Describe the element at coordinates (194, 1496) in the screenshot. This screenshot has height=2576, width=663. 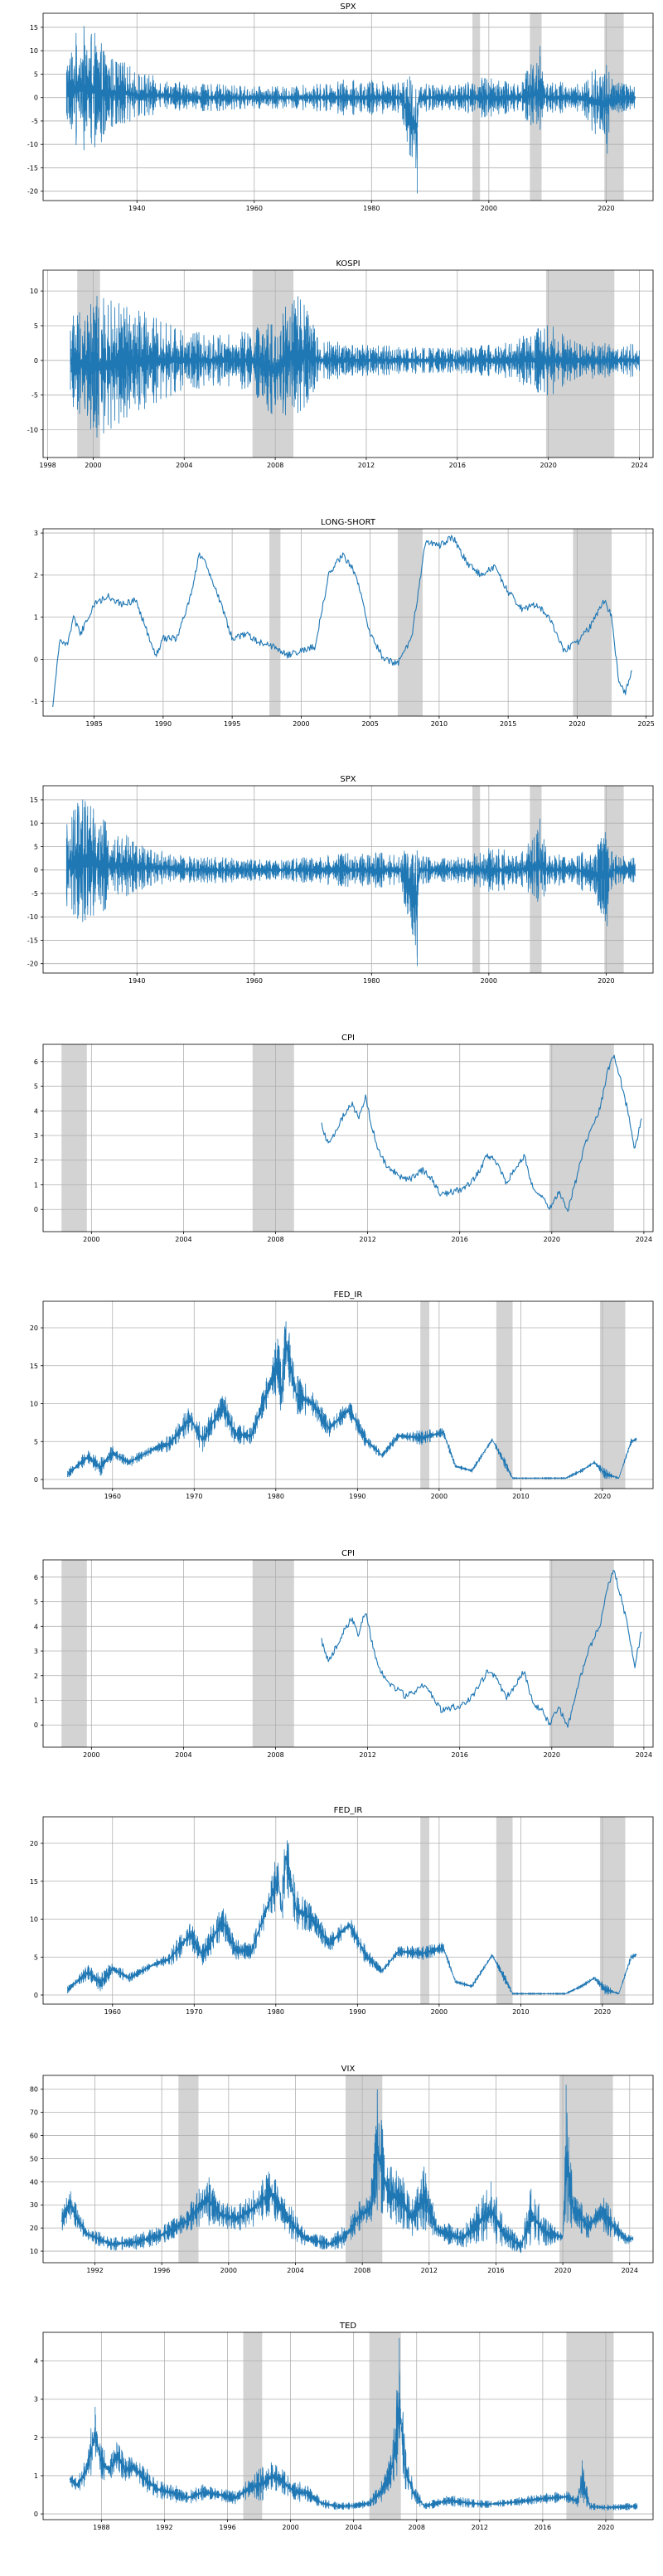
I see `x-tick-label: 1970` at that location.